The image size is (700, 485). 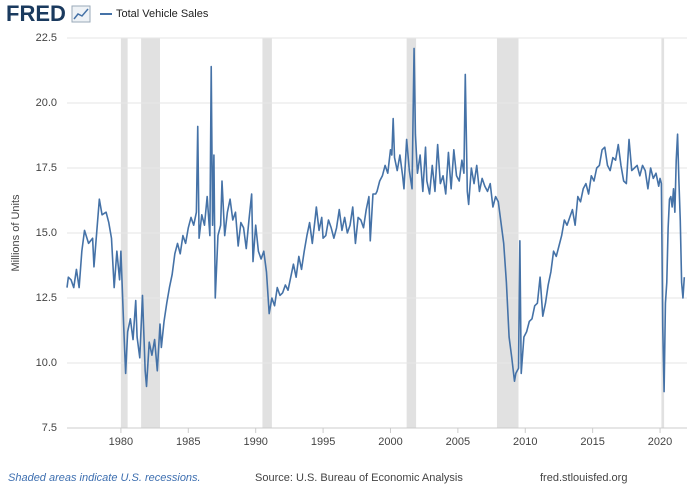 I want to click on source: Source: U.S. Bureau of Economic Analysis, so click(x=359, y=478).